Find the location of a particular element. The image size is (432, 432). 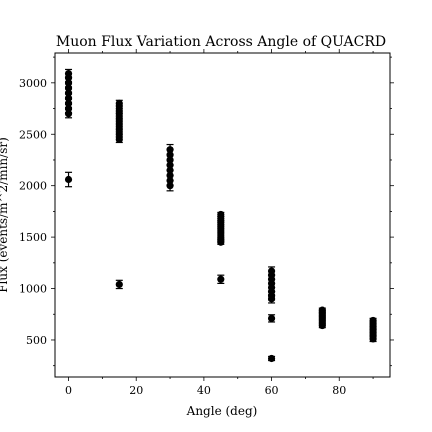

y-tick-label: 3000 is located at coordinates (33, 83).